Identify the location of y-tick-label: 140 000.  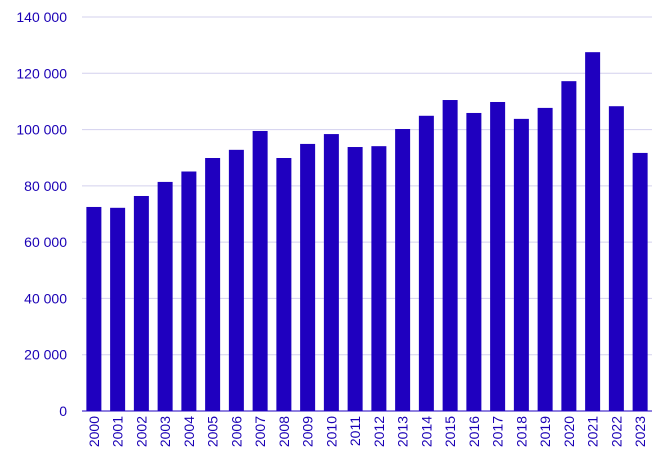
(41, 17).